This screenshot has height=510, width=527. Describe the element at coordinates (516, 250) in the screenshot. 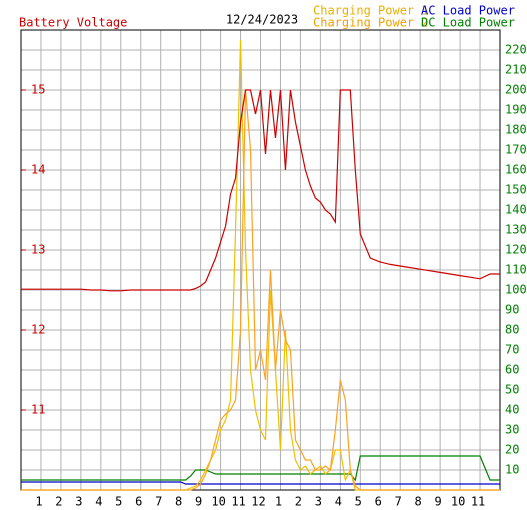

I see `y2-tick-label: 120` at that location.